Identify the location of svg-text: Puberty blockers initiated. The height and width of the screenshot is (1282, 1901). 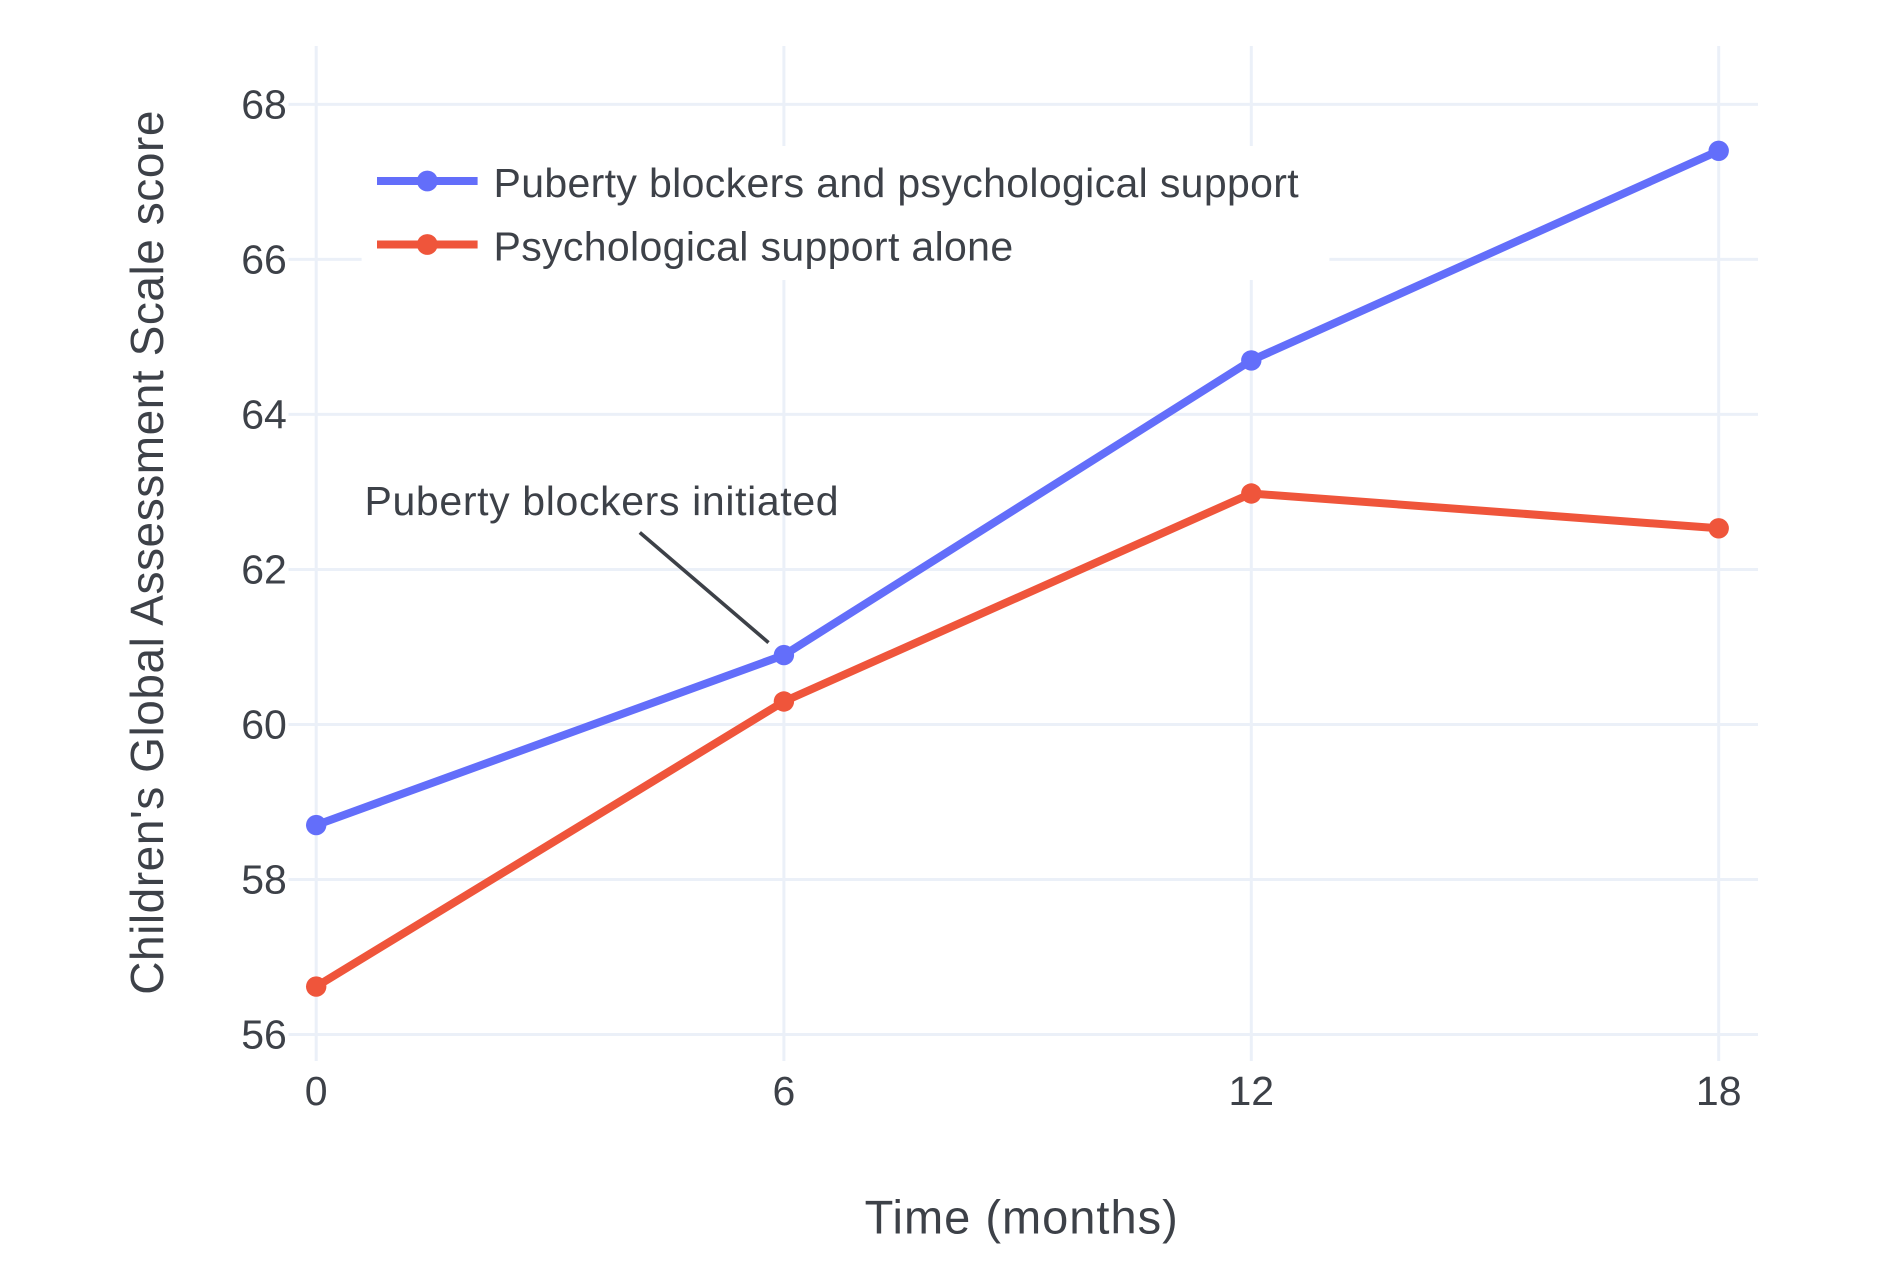
(602, 501).